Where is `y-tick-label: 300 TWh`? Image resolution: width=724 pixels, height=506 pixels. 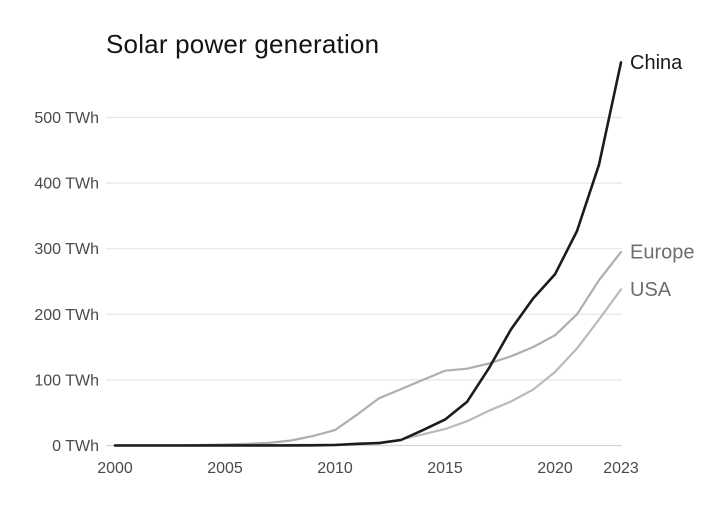
y-tick-label: 300 TWh is located at coordinates (66, 249).